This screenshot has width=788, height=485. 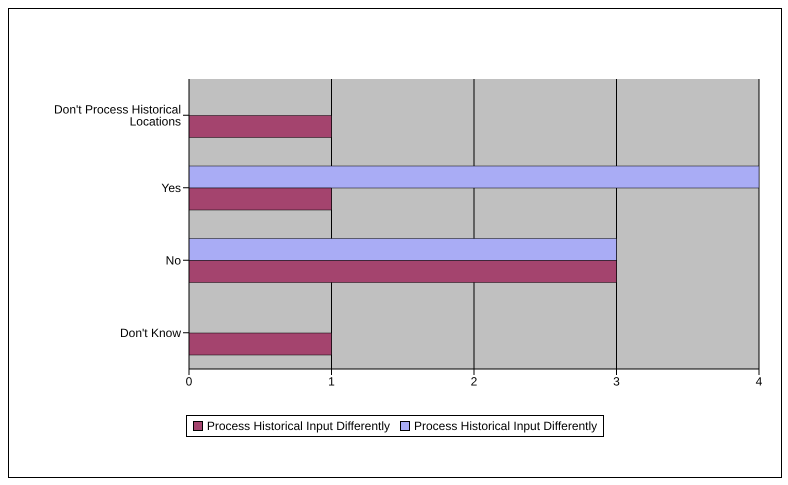 What do you see at coordinates (171, 188) in the screenshot?
I see `y-tick-label: Yes` at bounding box center [171, 188].